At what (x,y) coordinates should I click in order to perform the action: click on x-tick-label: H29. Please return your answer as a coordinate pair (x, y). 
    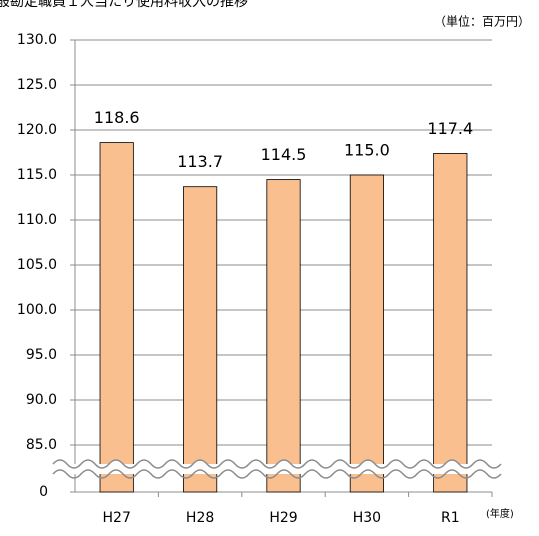
    Looking at the image, I should click on (283, 518).